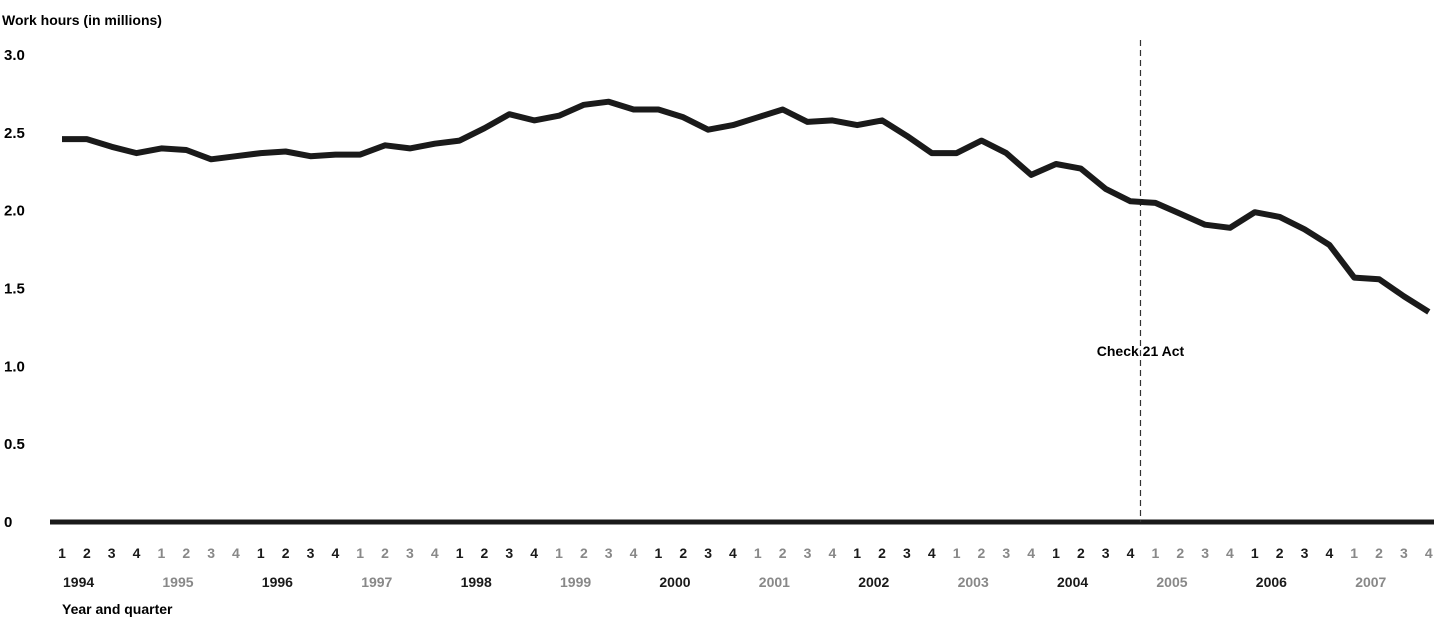 The height and width of the screenshot is (625, 1444). I want to click on x-year-label: 1996, so click(277, 582).